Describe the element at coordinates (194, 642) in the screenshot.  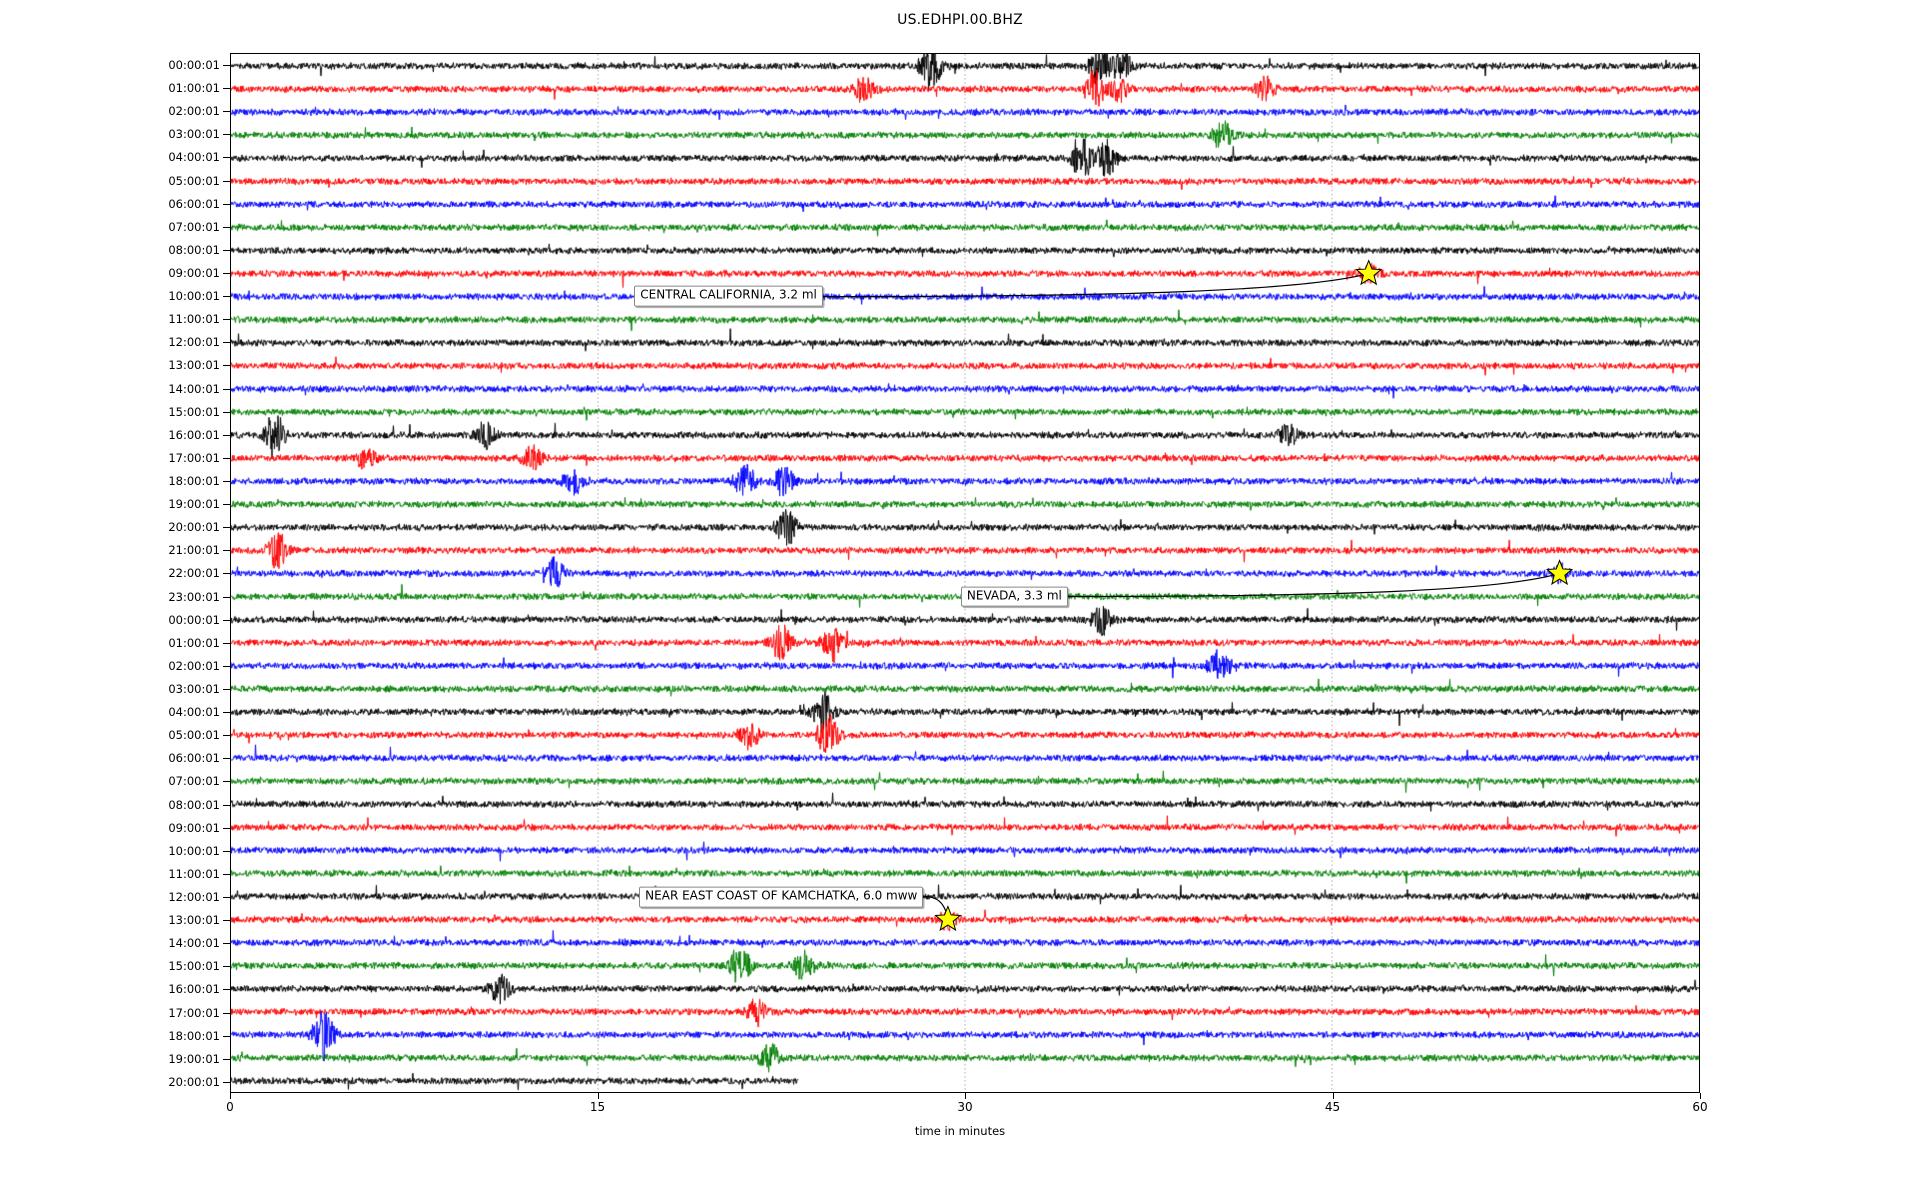
I see `y-axis-label: 01:00:01` at that location.